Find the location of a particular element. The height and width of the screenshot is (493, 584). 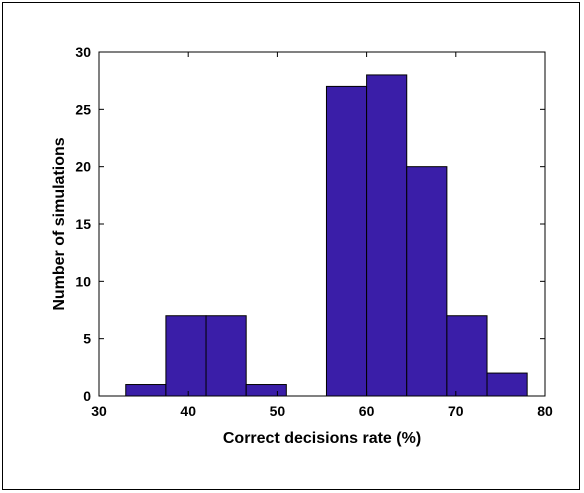

x-tick-label: 30 is located at coordinates (99, 411).